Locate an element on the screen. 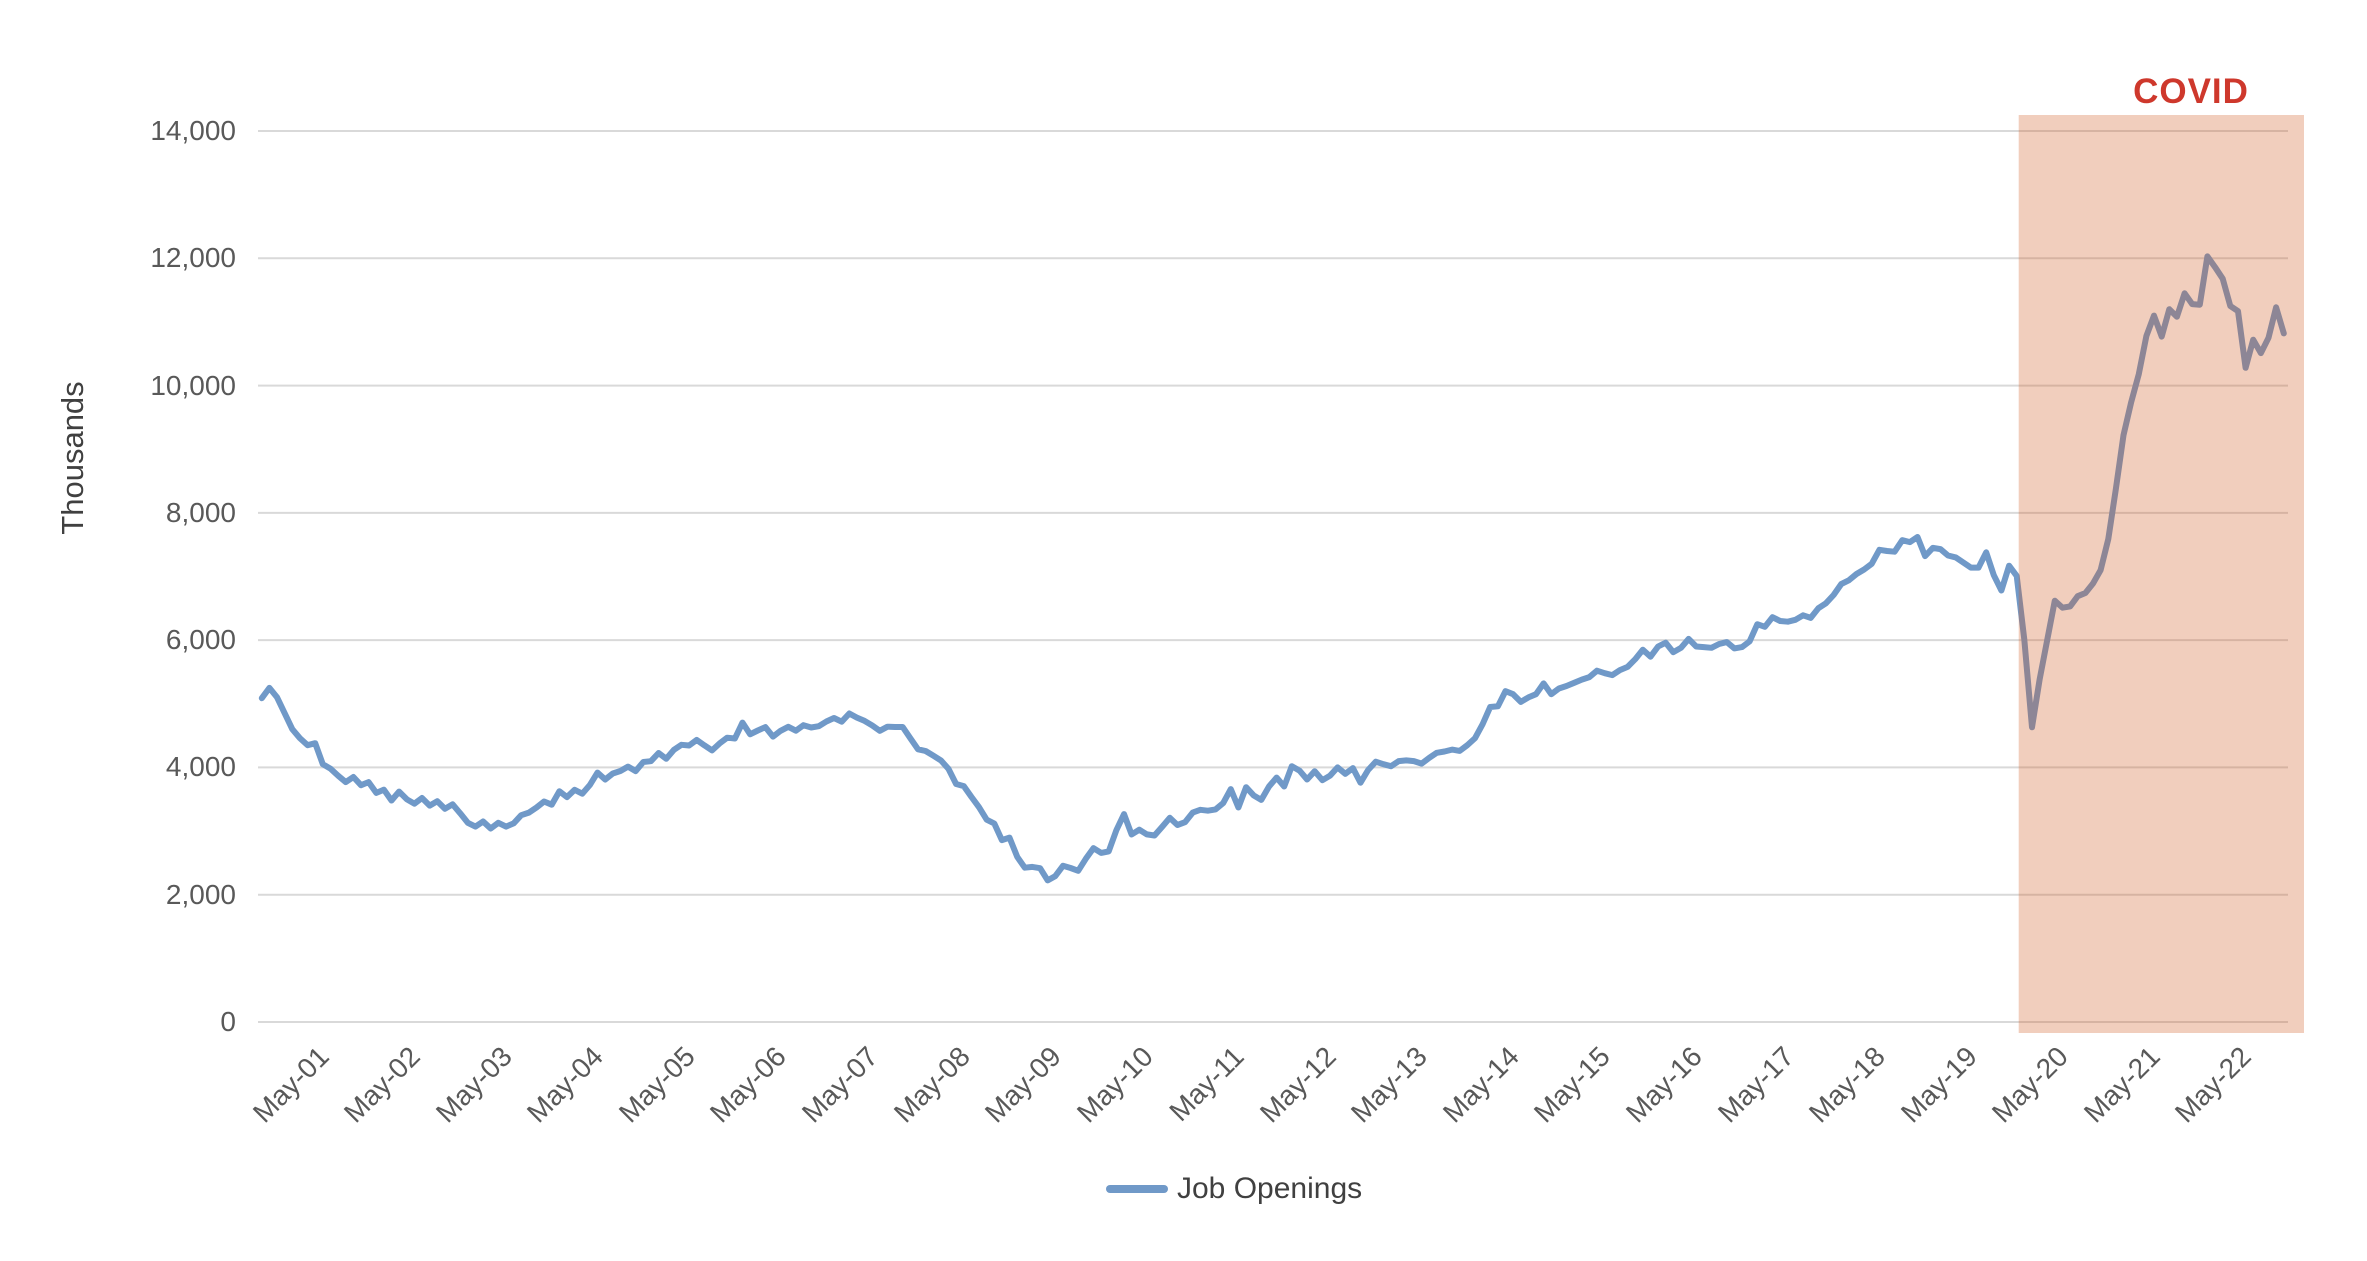 Image resolution: width=2367 pixels, height=1261 pixels. y-tick-label: 10,000 is located at coordinates (193, 385).